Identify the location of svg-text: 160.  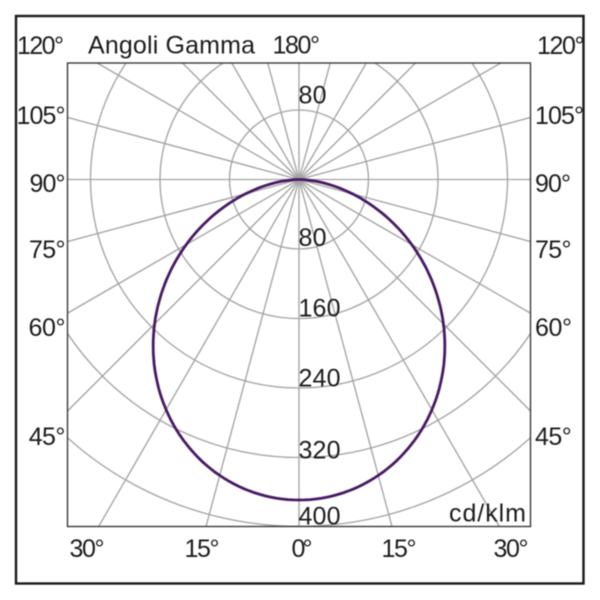
(320, 309).